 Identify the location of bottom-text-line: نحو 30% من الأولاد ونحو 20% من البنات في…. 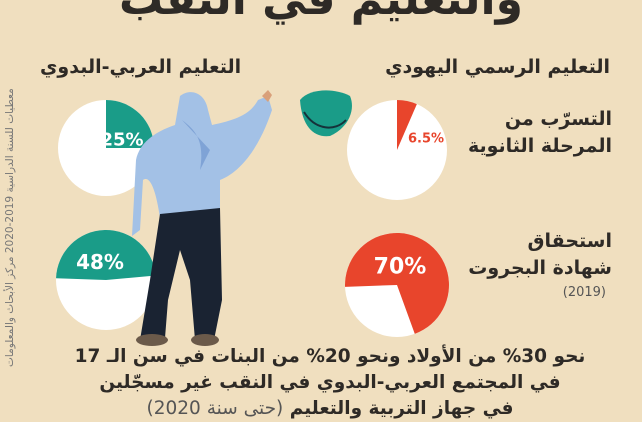
(330, 356).